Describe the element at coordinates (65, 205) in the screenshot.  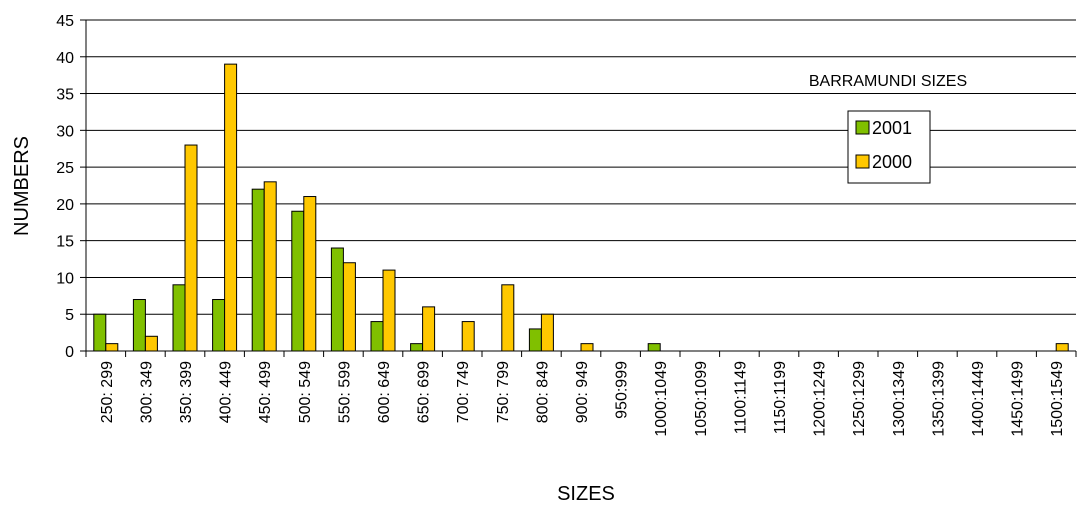
I see `y-tick-label: 20` at that location.